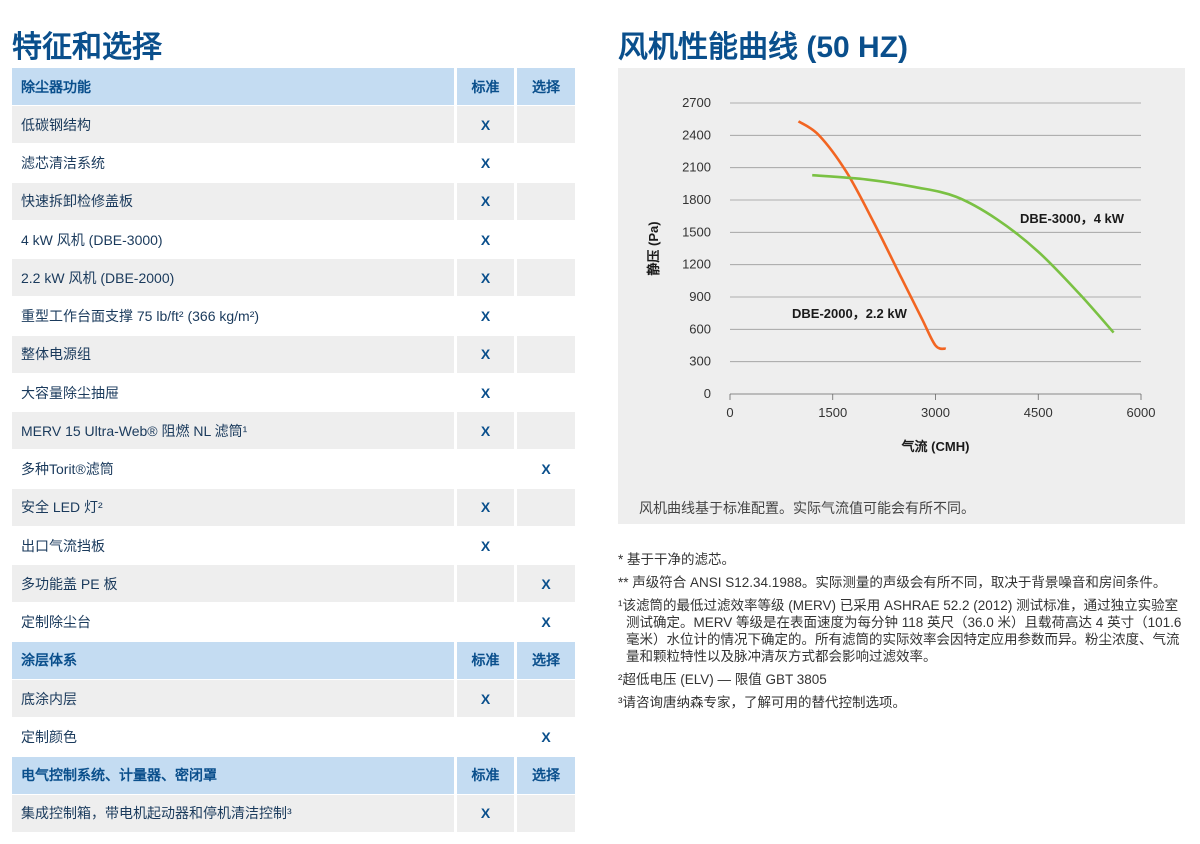  What do you see at coordinates (1038, 412) in the screenshot?
I see `x-tick-label: 4500` at bounding box center [1038, 412].